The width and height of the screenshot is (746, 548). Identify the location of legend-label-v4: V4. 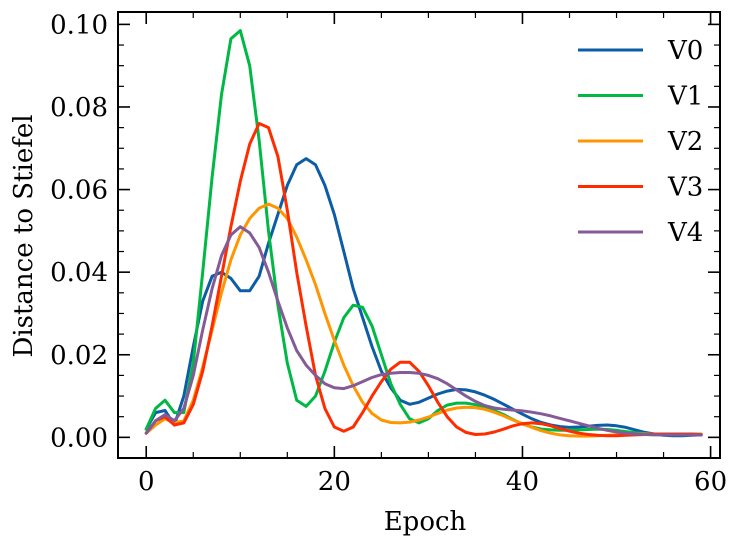
(685, 233).